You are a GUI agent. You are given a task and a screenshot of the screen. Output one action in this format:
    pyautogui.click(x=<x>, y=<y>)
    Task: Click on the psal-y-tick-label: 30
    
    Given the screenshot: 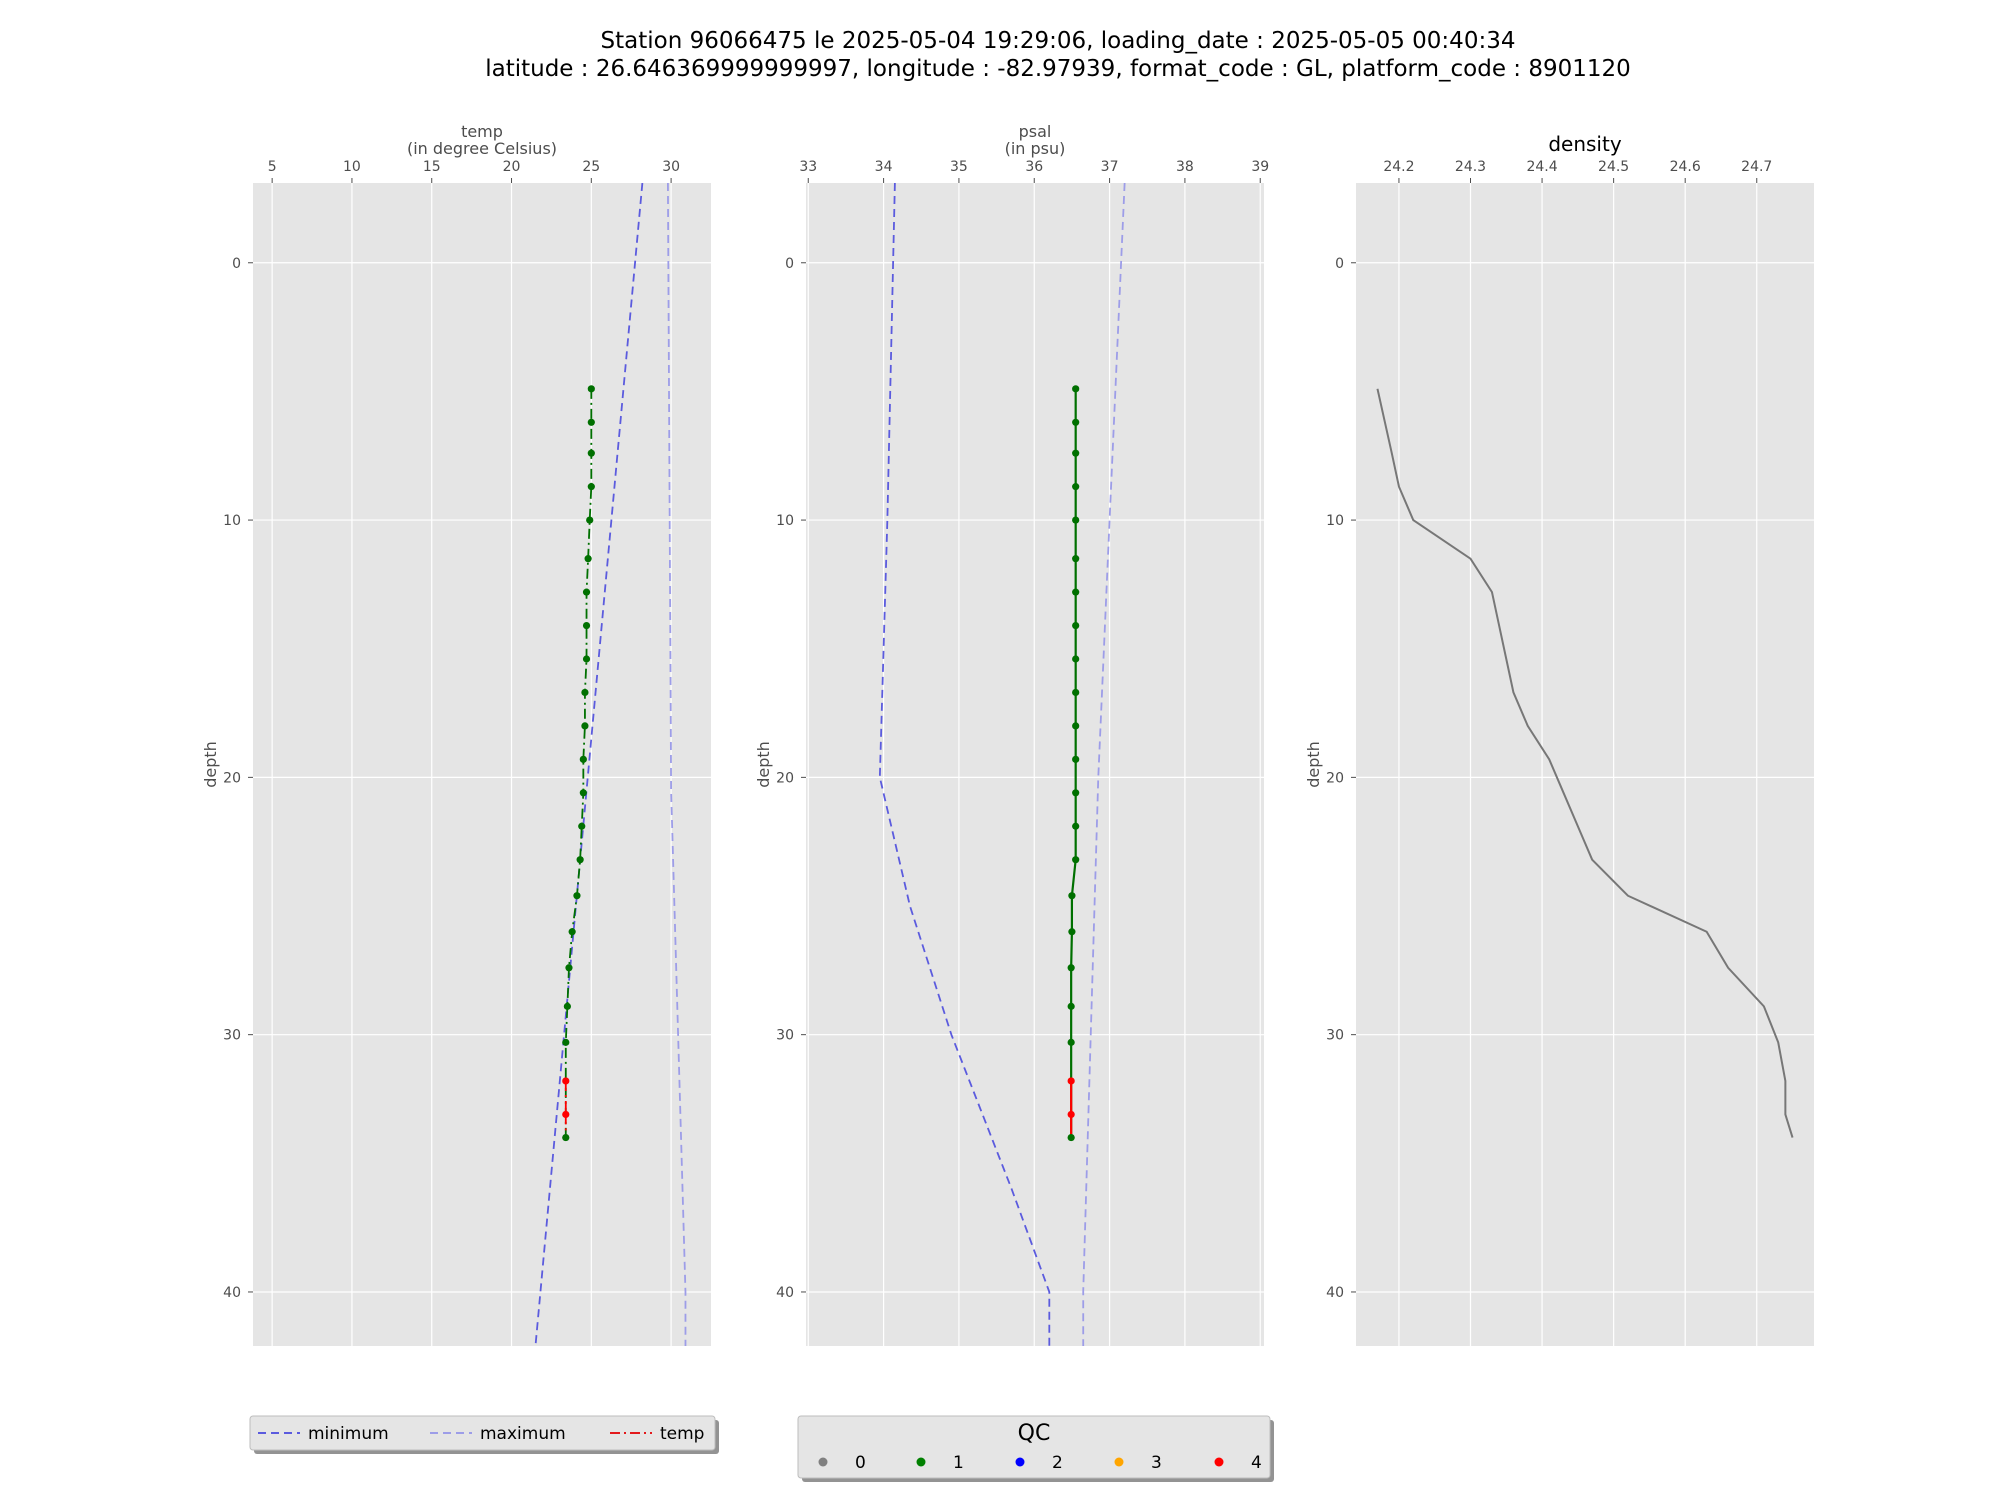 What is the action you would take?
    pyautogui.click(x=785, y=1036)
    